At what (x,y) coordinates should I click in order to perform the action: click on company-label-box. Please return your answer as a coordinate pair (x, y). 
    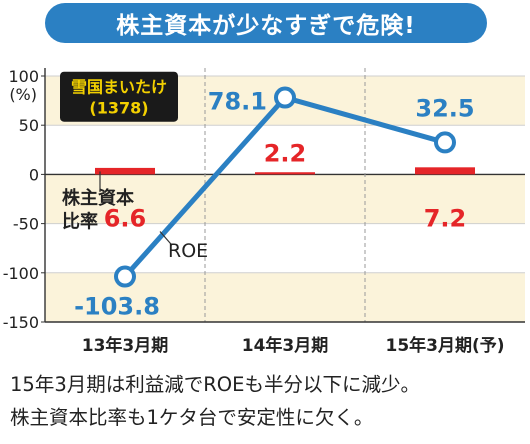
    Looking at the image, I should click on (119, 96).